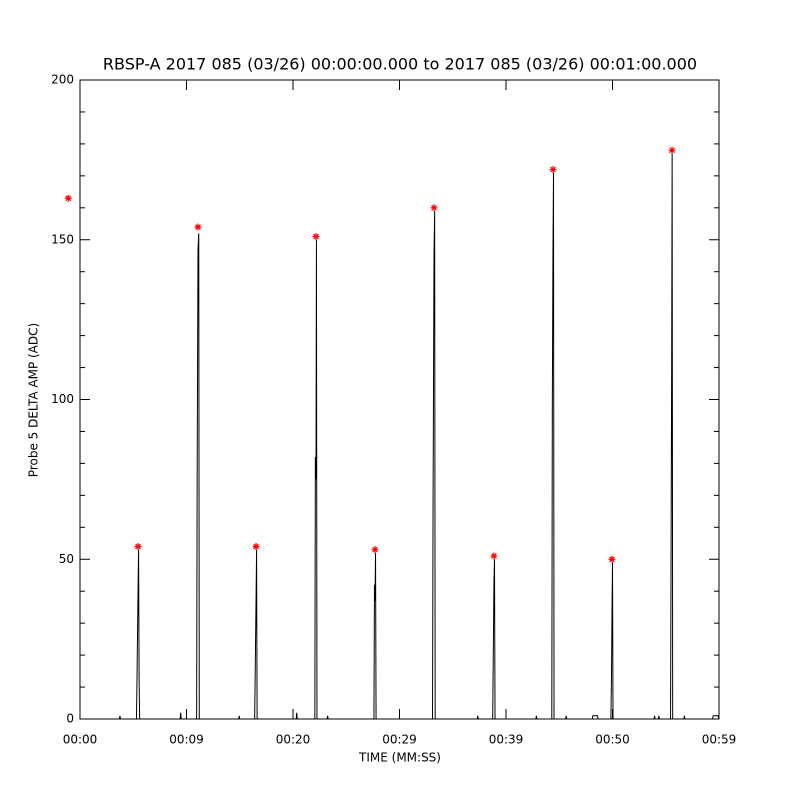 The image size is (800, 800). Describe the element at coordinates (719, 740) in the screenshot. I see `x-tick-label: 00:59` at that location.